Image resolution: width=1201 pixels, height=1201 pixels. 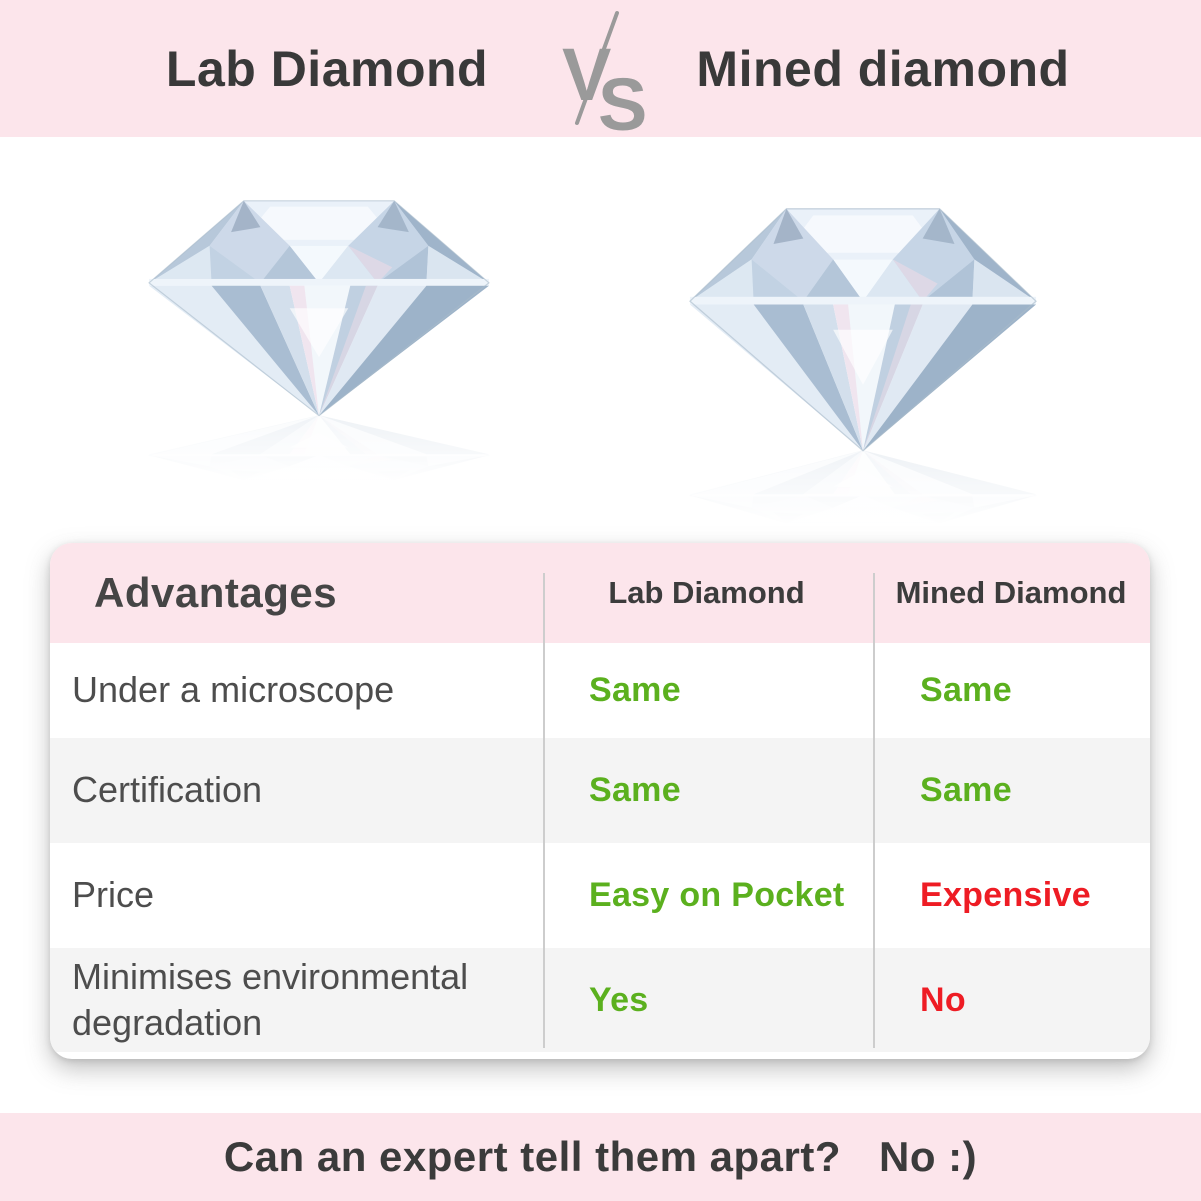 What do you see at coordinates (883, 69) in the screenshot?
I see `mined-diamond-title: Mined diamond` at bounding box center [883, 69].